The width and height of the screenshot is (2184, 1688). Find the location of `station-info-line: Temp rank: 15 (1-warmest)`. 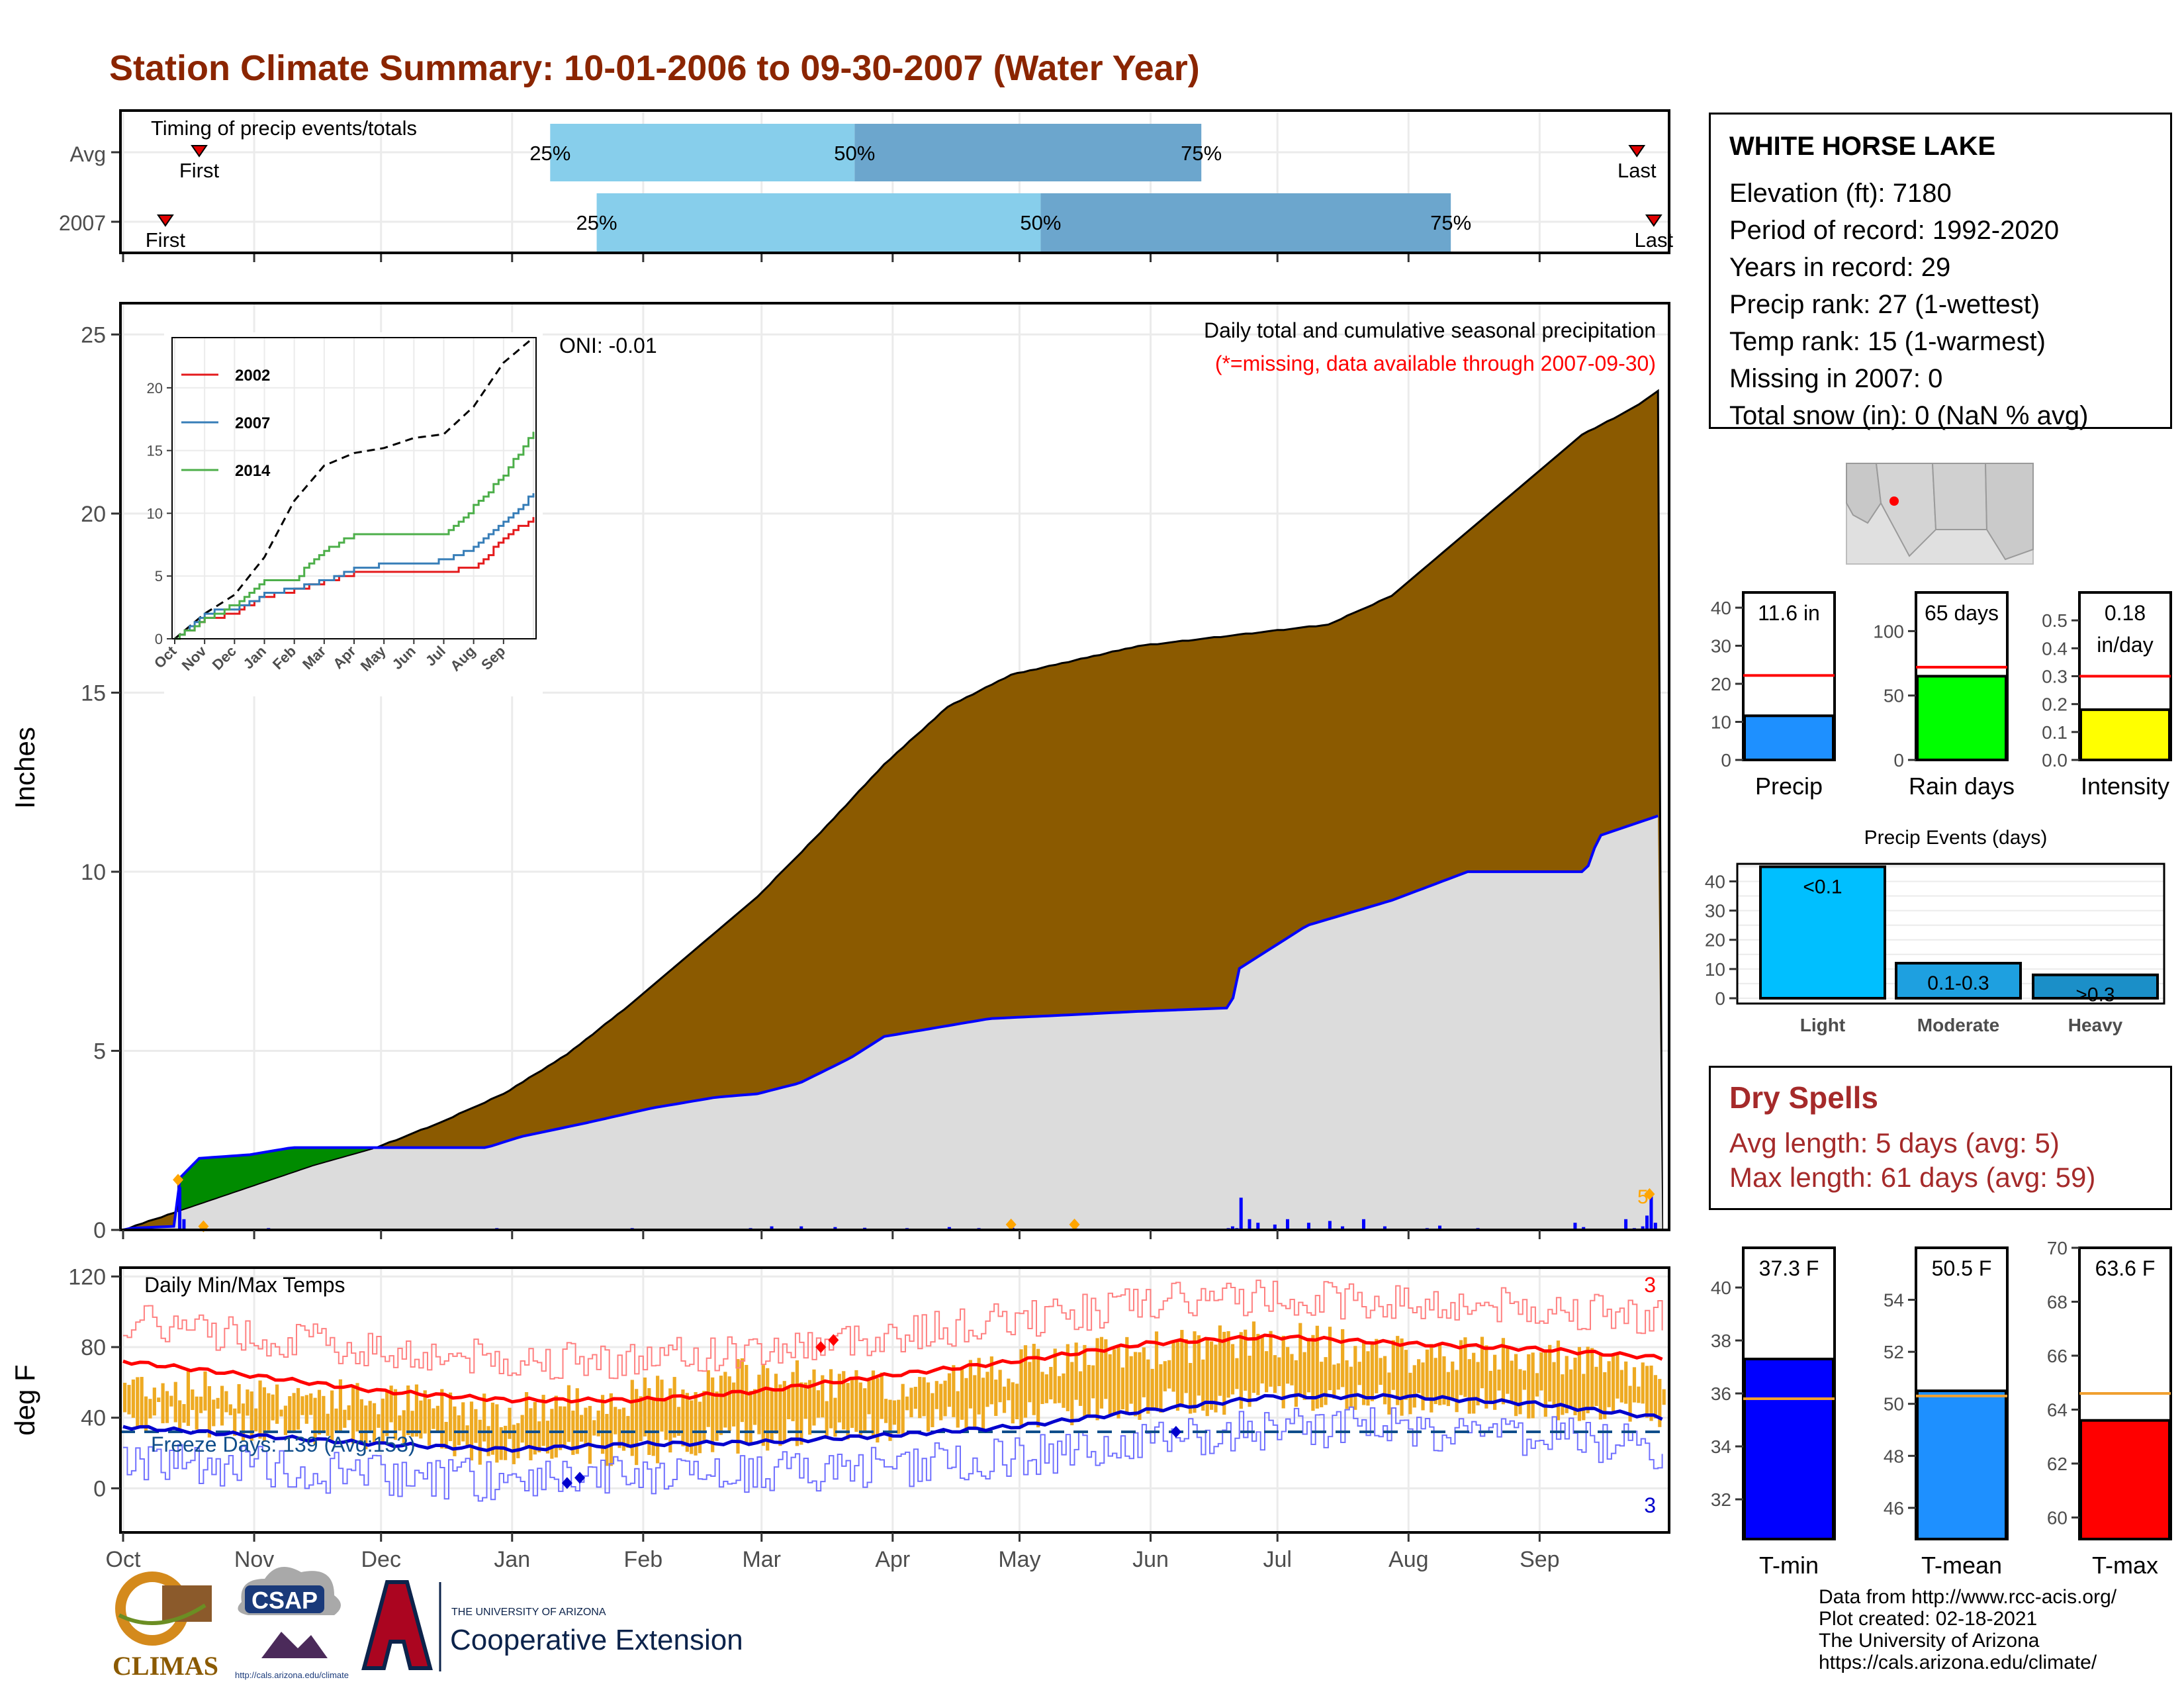

station-info-line: Temp rank: 15 (1-warmest) is located at coordinates (1888, 341).